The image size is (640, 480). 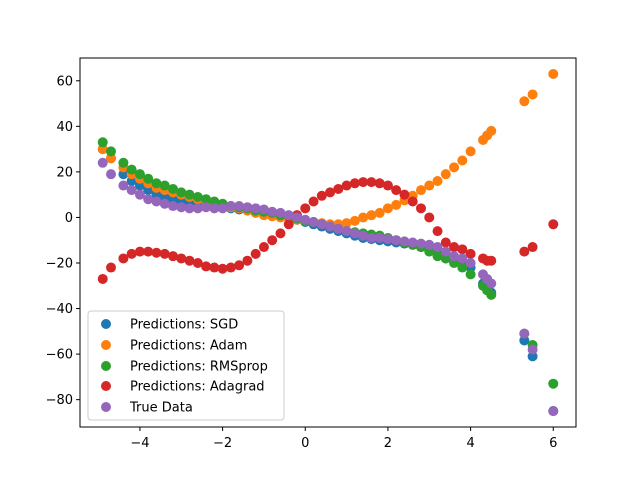 I want to click on legend-label-adam: Predictions: Adam, so click(x=188, y=346).